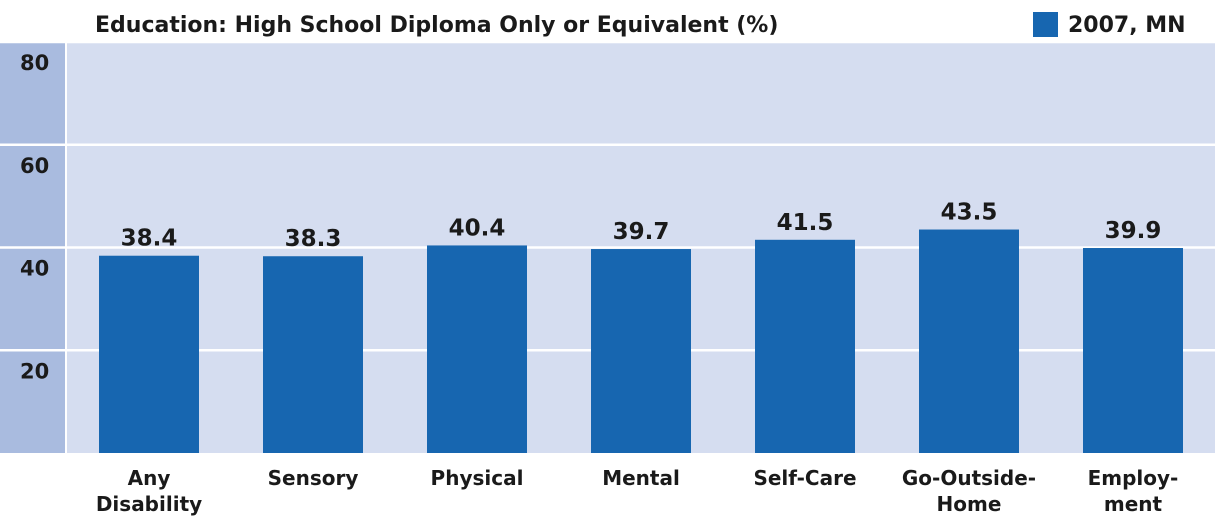  I want to click on value-label: 41.5, so click(805, 223).